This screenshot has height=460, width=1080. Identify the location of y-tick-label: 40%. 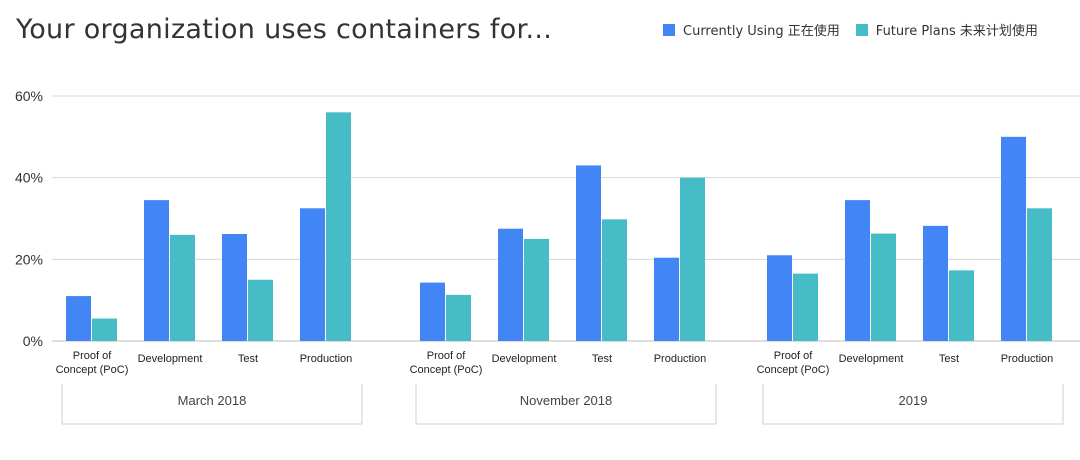
(29, 178).